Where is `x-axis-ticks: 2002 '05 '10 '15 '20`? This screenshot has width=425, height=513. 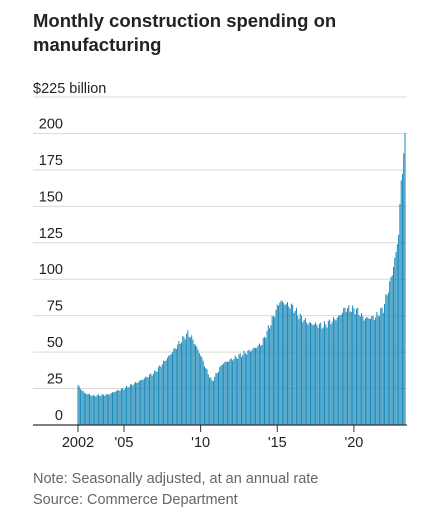 x-axis-ticks: 2002 '05 '10 '15 '20 is located at coordinates (212, 438).